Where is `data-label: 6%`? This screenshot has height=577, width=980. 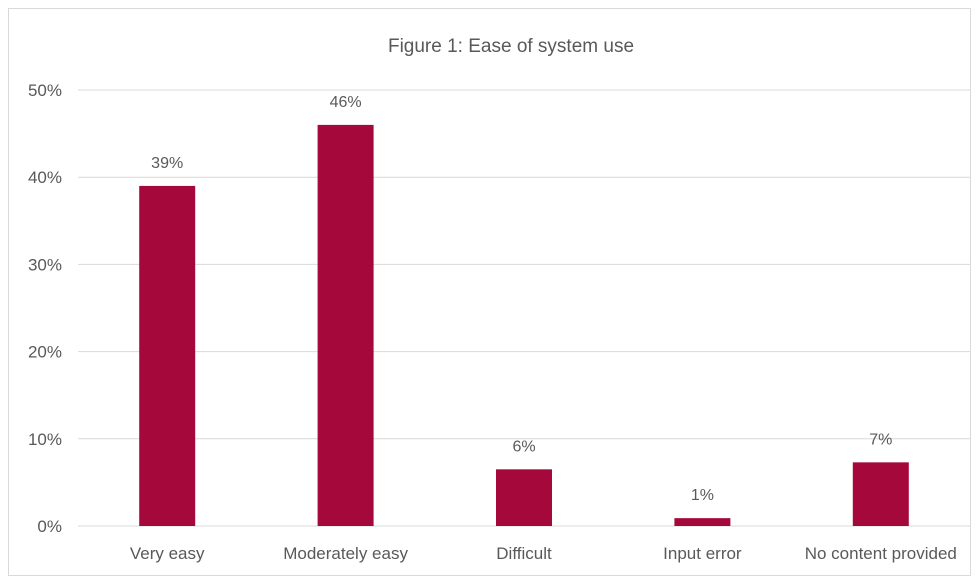 data-label: 6% is located at coordinates (523, 446).